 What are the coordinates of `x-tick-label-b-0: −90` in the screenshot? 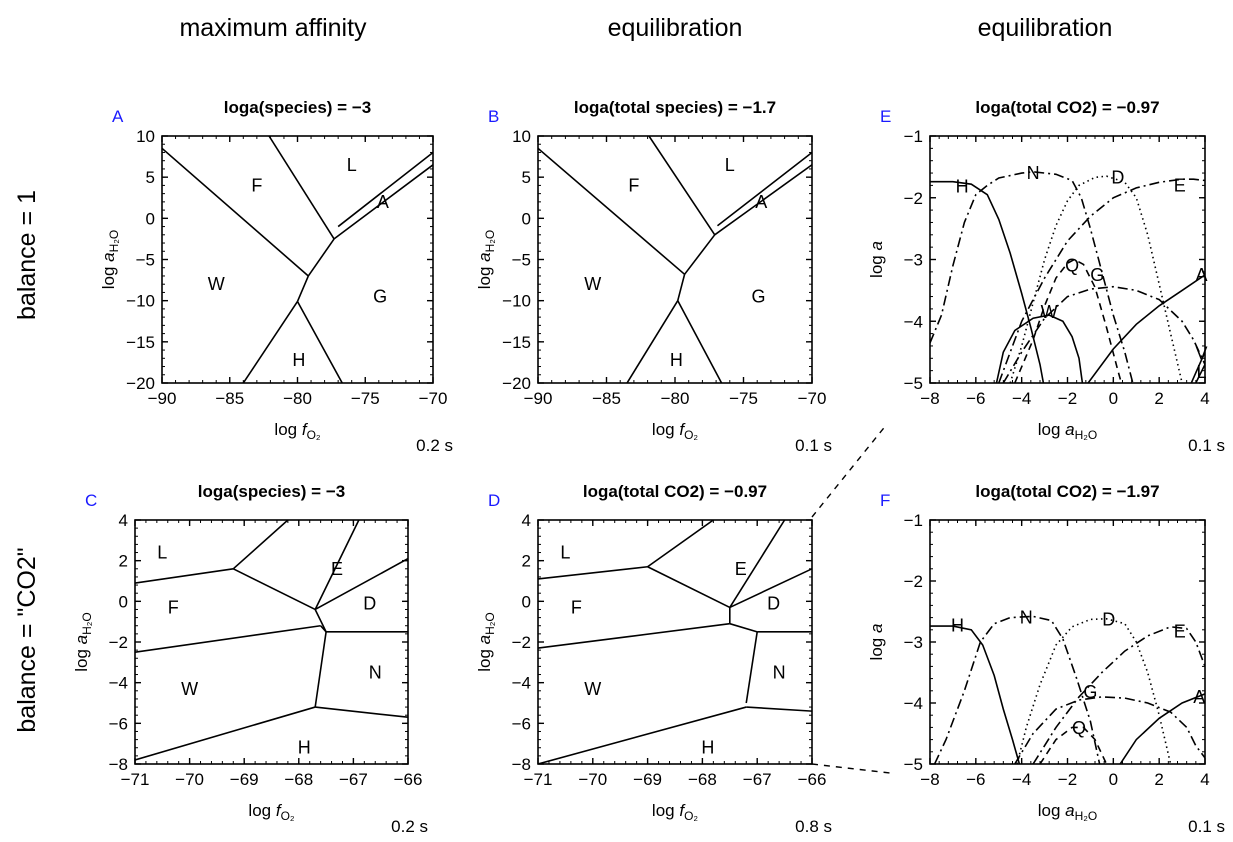 It's located at (538, 398).